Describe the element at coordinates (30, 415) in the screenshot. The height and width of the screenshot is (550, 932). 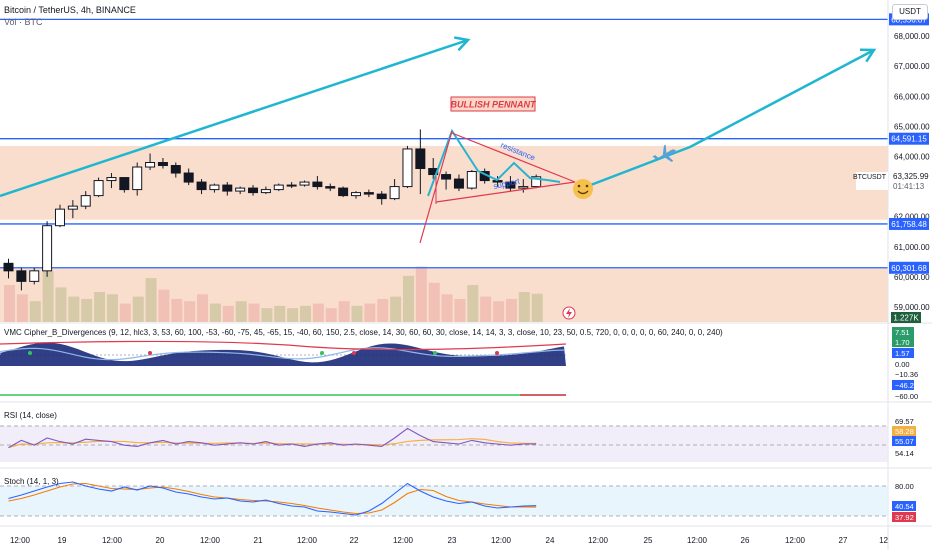
I see `rsi-title: RSI (14, close)` at that location.